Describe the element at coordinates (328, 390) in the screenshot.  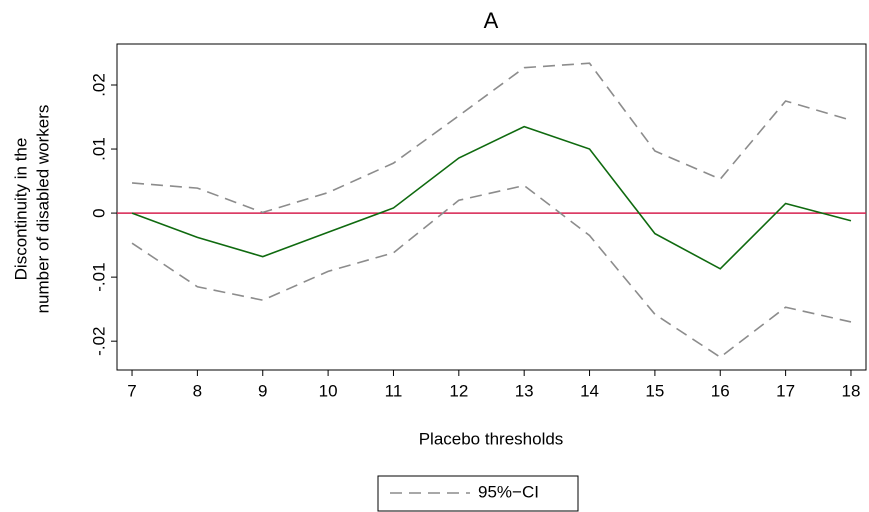
I see `x-tick-label: 10` at that location.